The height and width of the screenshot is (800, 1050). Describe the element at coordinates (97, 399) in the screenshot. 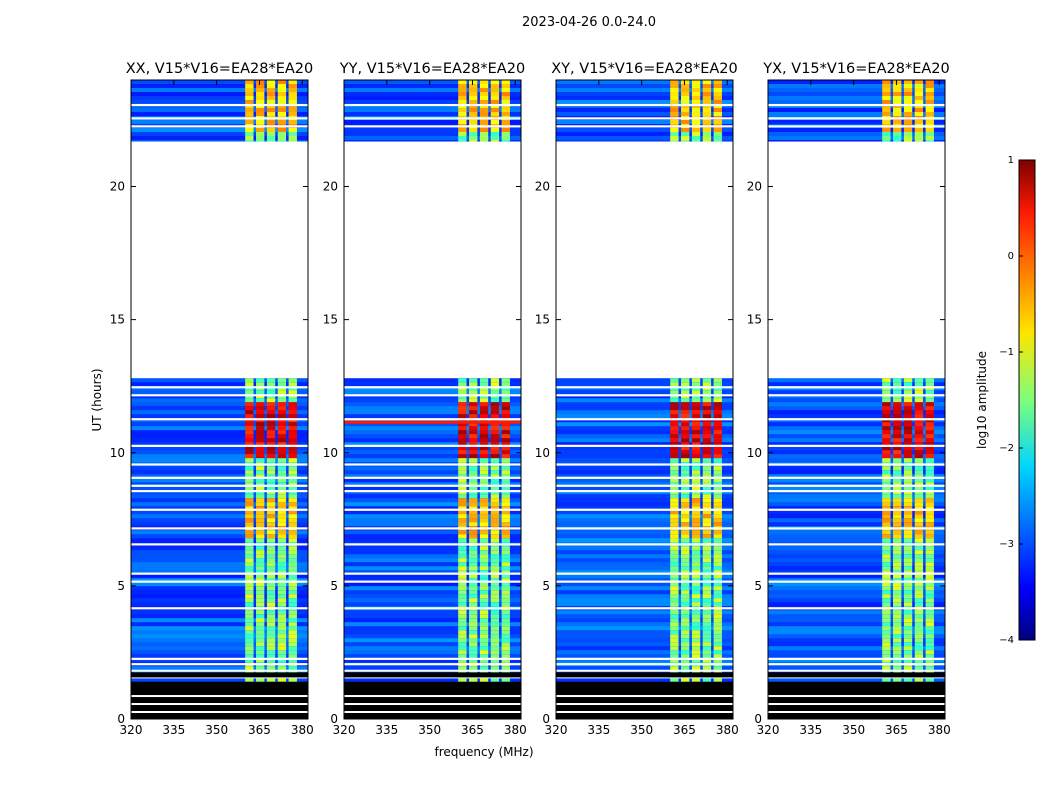

I see `y-axis-label: UT (hours)` at that location.